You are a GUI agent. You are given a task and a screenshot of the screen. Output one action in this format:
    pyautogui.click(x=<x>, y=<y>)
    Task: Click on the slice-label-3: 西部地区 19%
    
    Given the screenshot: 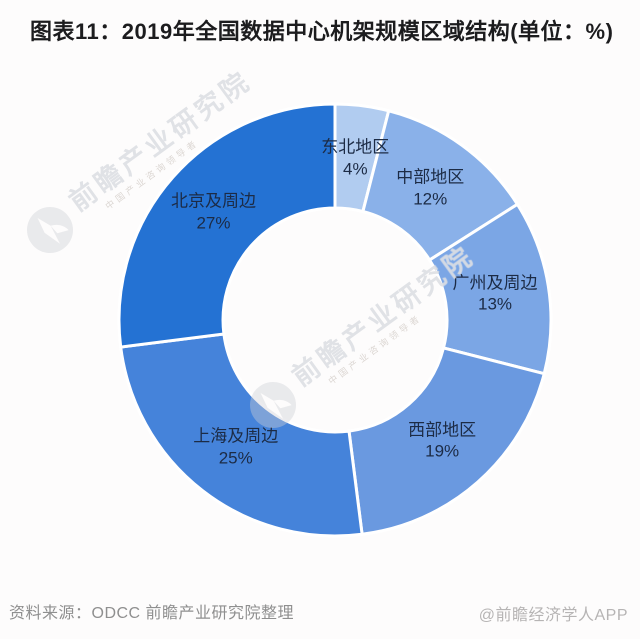 What is the action you would take?
    pyautogui.click(x=442, y=440)
    